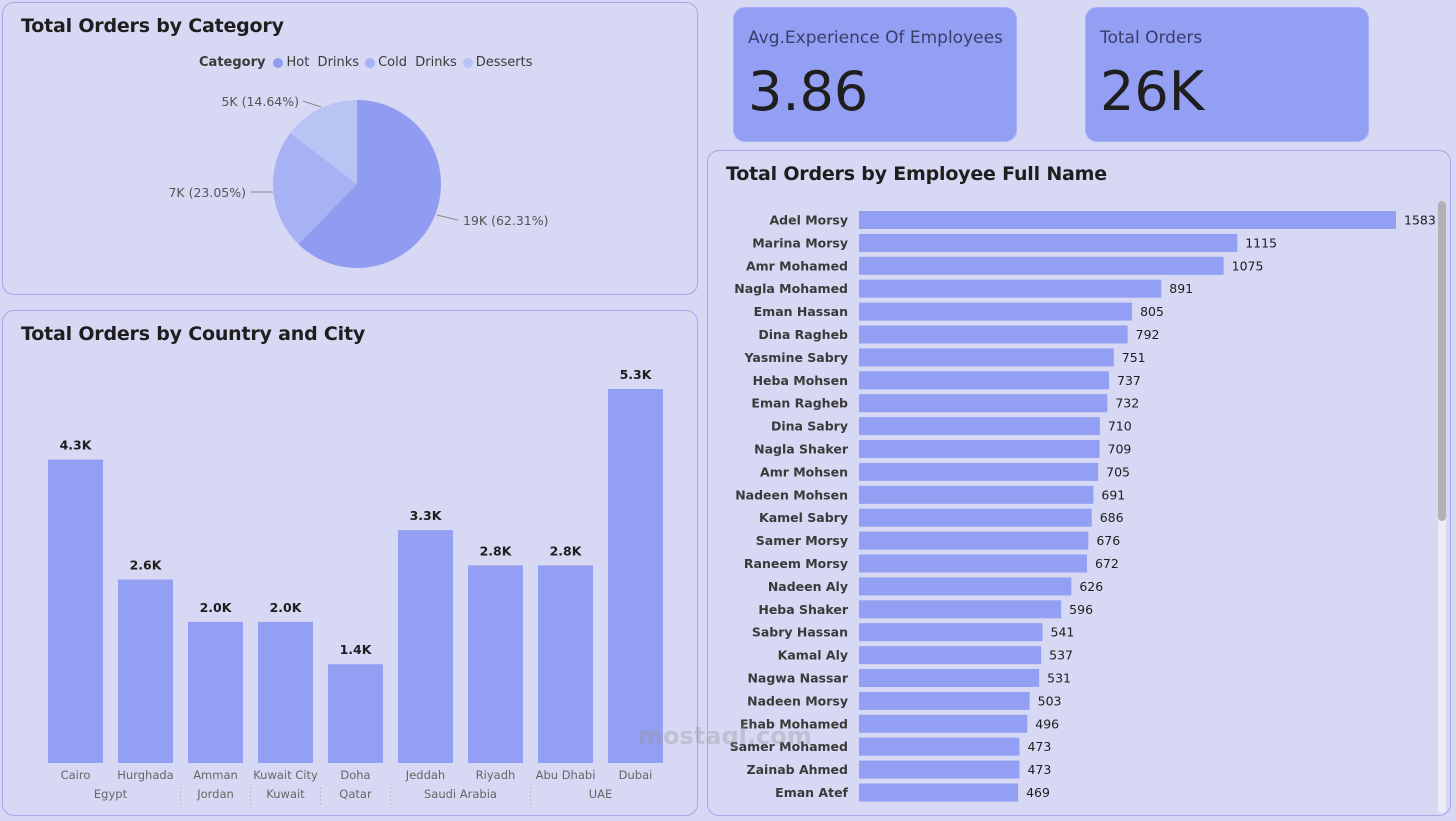  Describe the element at coordinates (193, 334) in the screenshot. I see `country-chart-title: Total Orders by Country and City` at that location.